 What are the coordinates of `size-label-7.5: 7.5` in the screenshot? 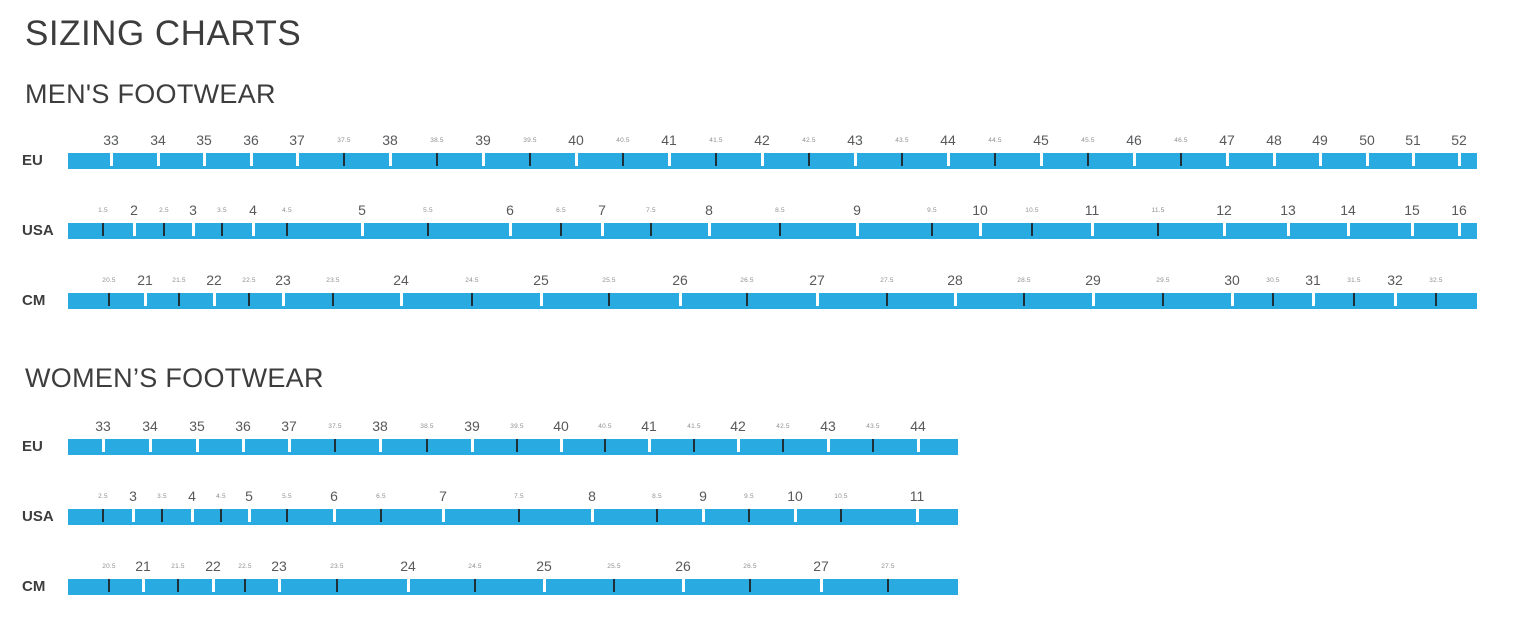 It's located at (519, 496).